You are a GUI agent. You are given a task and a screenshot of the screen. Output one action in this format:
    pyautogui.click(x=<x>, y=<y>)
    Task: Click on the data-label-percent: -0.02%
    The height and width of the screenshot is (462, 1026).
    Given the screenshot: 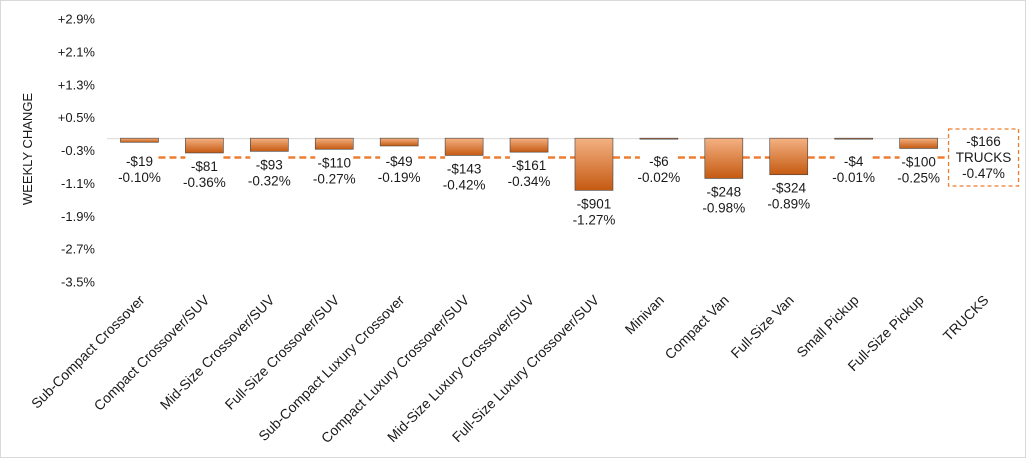 What is the action you would take?
    pyautogui.click(x=659, y=177)
    